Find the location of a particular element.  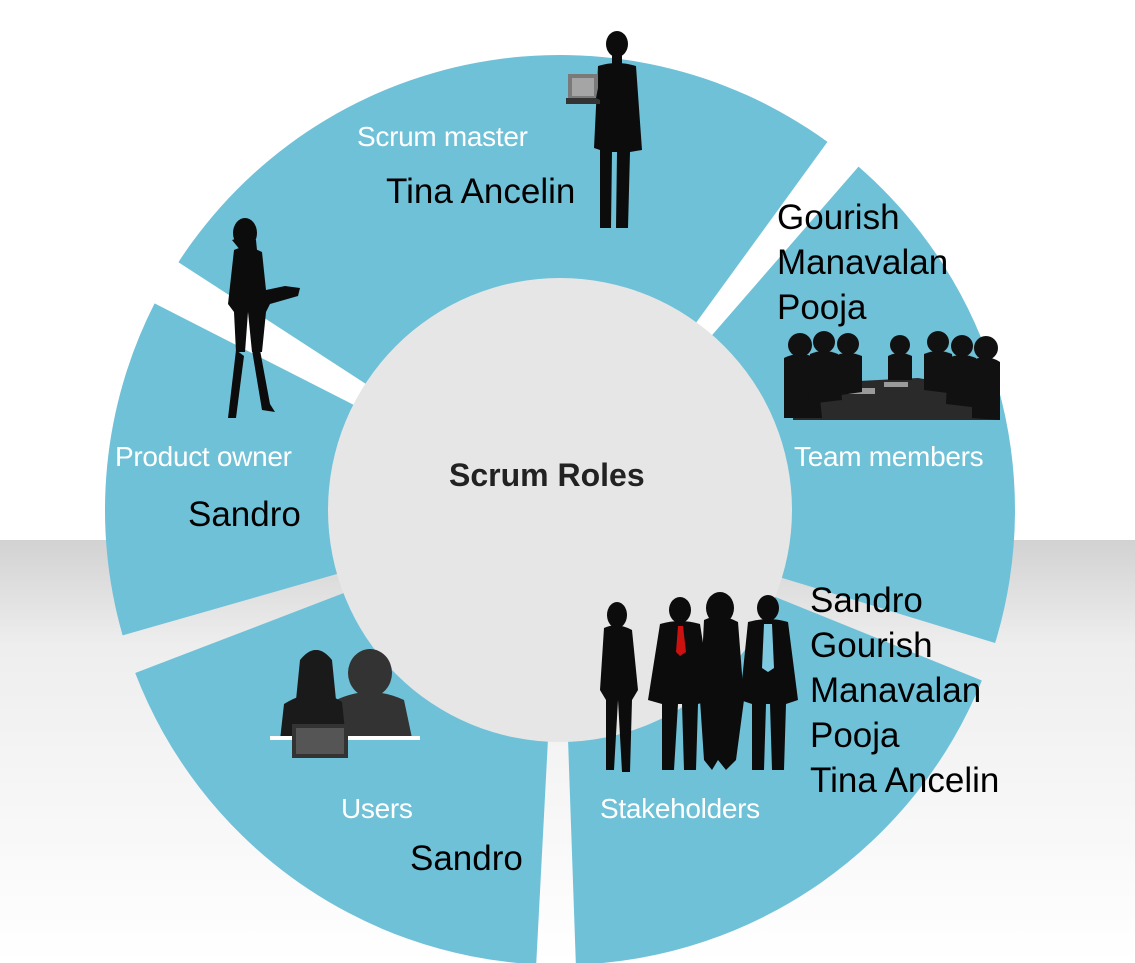

team-members-names: Gourish Manavalan Pooja is located at coordinates (862, 262).